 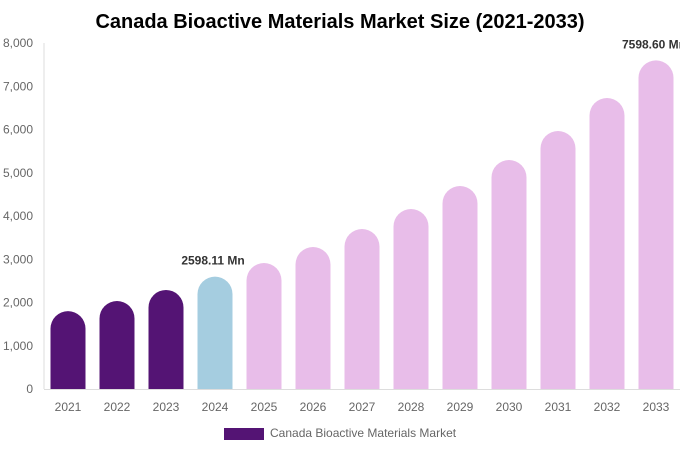 What do you see at coordinates (264, 407) in the screenshot?
I see `x-tick-label: 2025` at bounding box center [264, 407].